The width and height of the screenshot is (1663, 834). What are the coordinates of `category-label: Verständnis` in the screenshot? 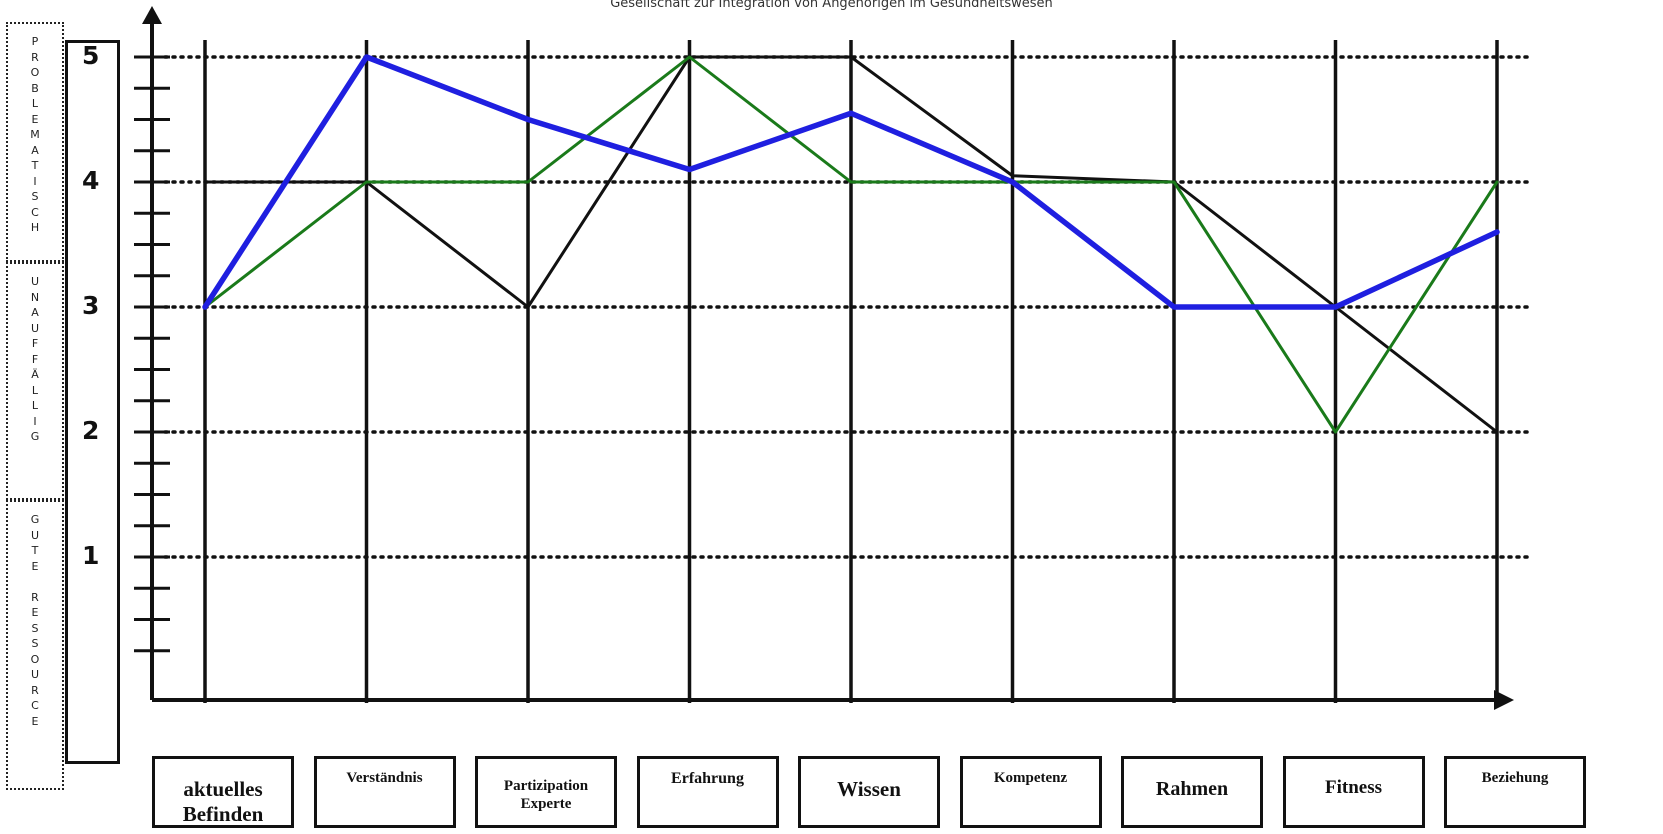 It's located at (384, 778).